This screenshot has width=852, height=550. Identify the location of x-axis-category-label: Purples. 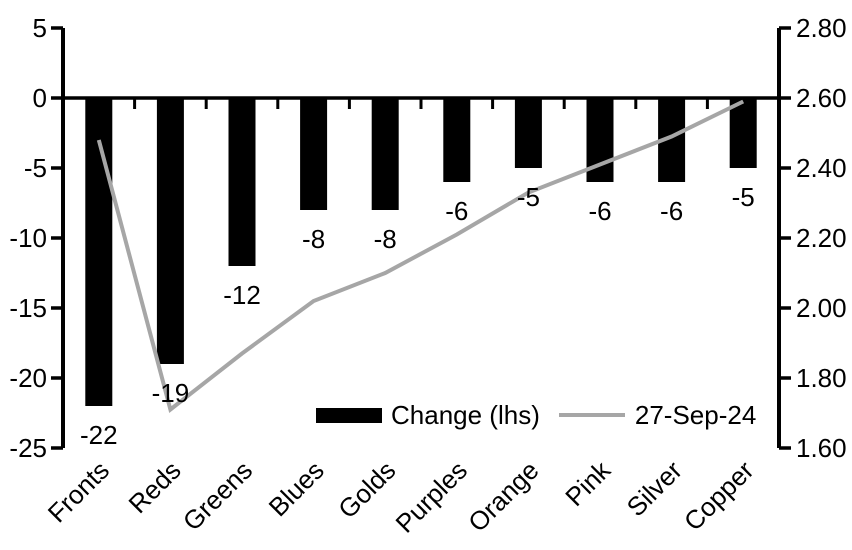
(431, 497).